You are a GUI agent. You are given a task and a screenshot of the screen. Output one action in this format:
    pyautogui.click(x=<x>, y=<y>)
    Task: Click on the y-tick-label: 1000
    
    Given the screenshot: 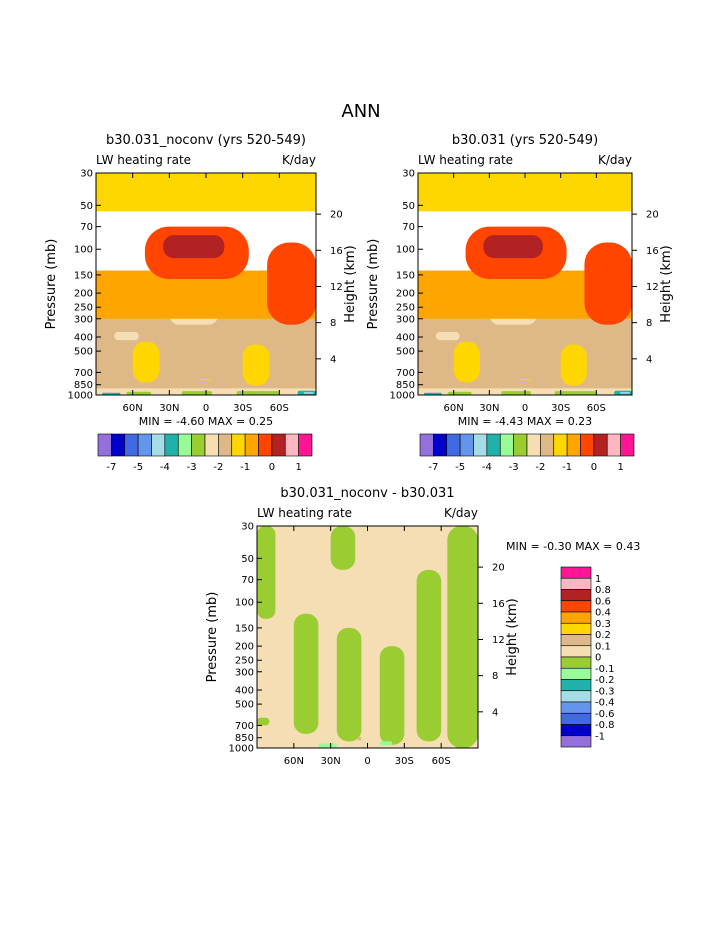 What is the action you would take?
    pyautogui.click(x=402, y=396)
    